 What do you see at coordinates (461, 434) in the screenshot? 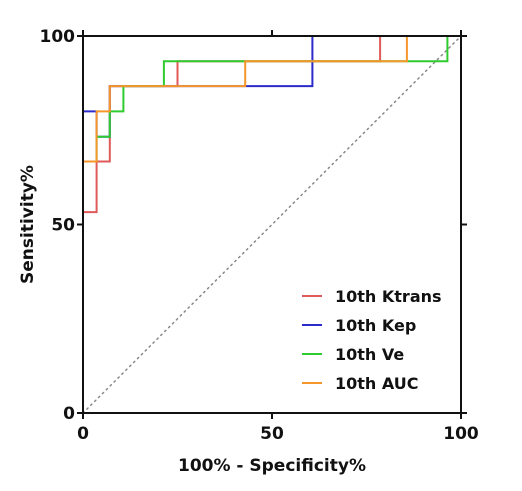
I see `x-tick-label: 100` at bounding box center [461, 434].